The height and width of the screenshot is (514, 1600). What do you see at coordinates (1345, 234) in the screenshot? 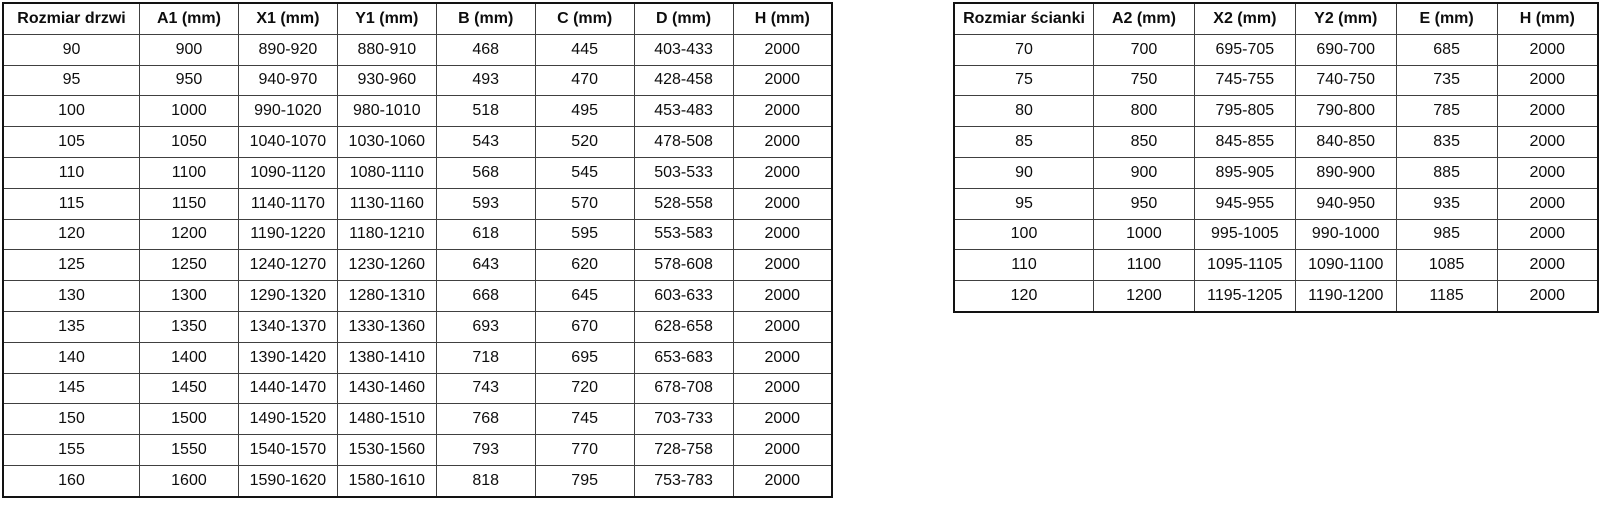
I see `table-cell: 990-1000` at bounding box center [1345, 234].